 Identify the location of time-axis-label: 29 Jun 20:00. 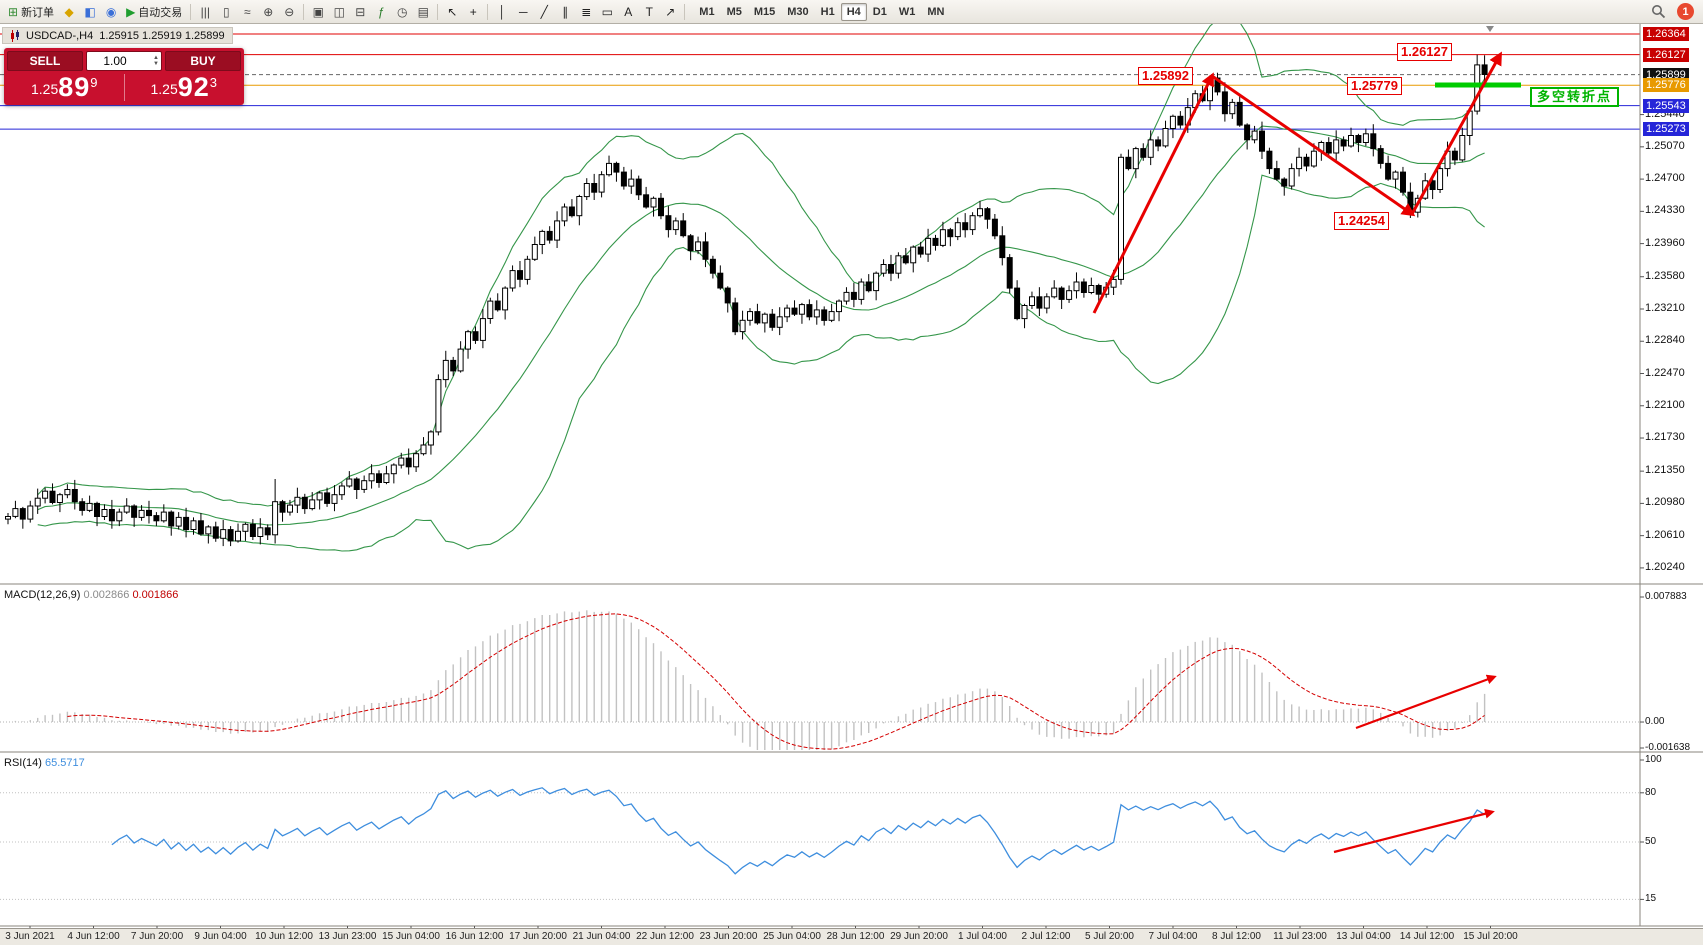
(919, 936).